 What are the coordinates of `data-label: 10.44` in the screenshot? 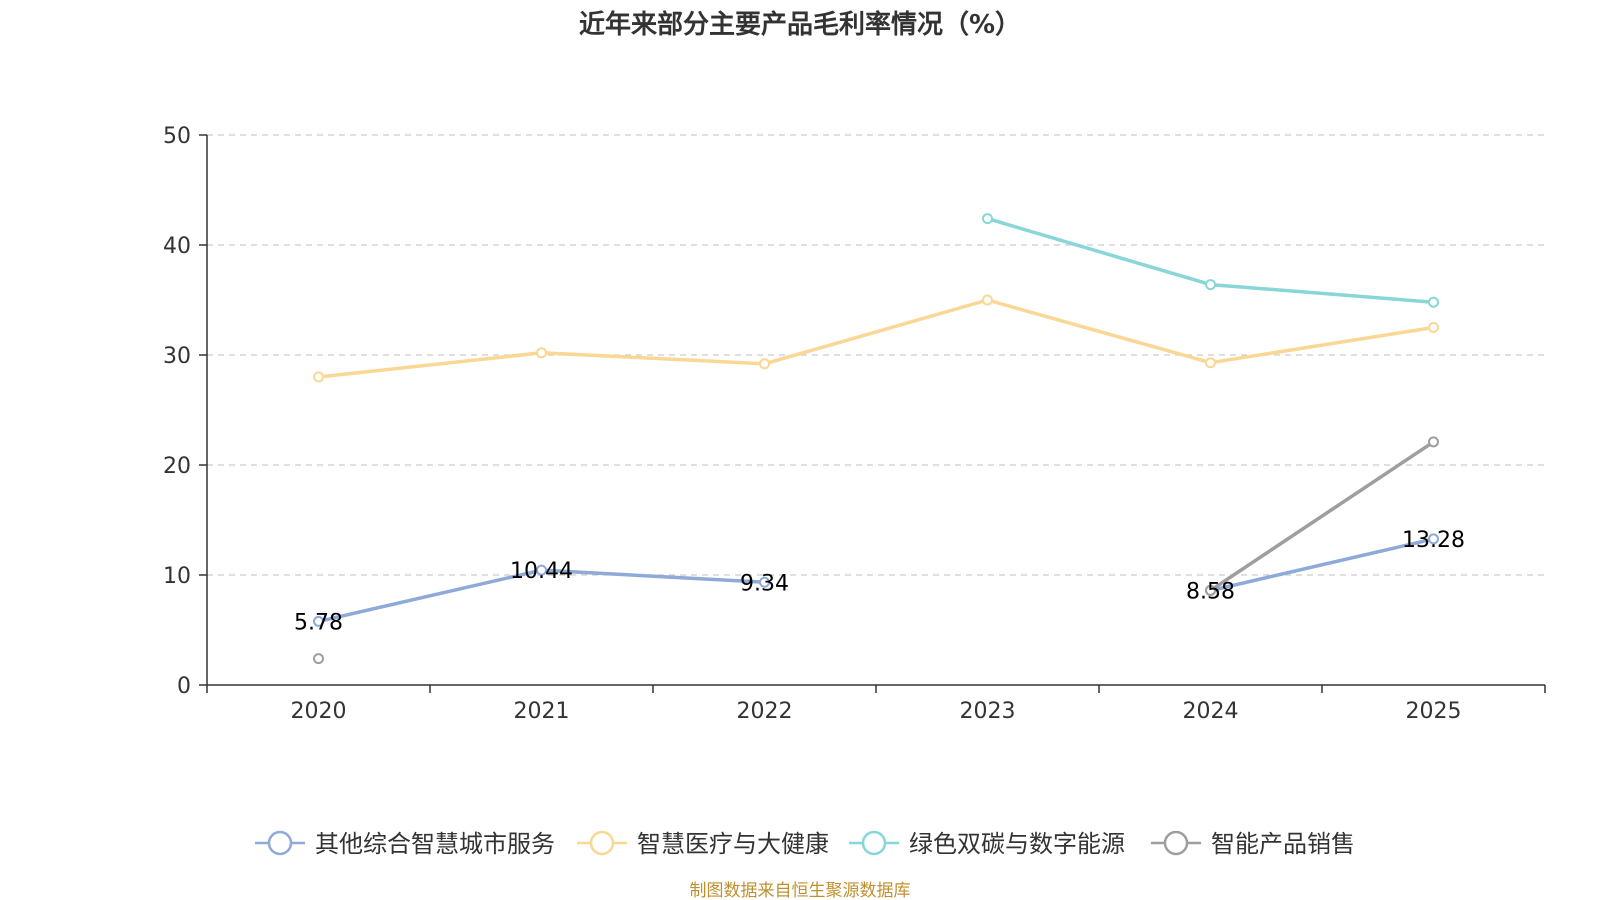 It's located at (541, 571).